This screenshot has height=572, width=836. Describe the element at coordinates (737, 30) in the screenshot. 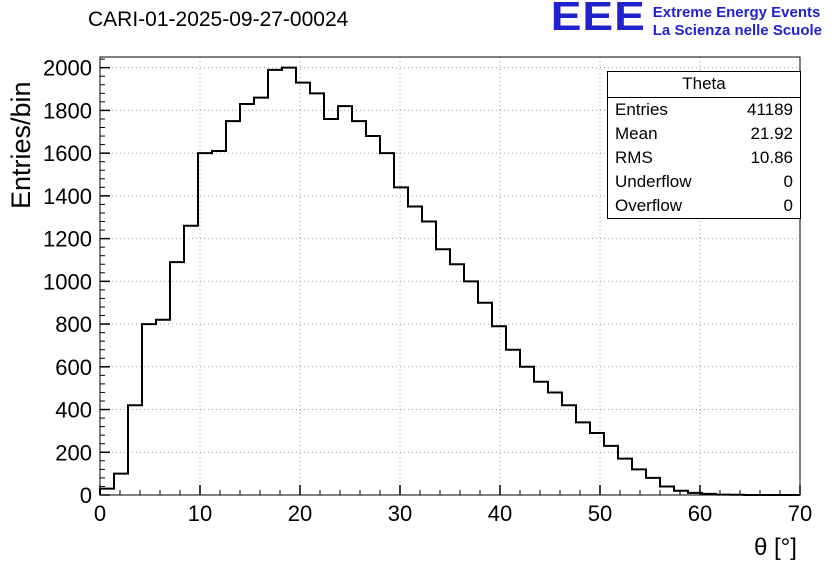

I see `logo-line-2: La Scienza nelle Scuole` at that location.